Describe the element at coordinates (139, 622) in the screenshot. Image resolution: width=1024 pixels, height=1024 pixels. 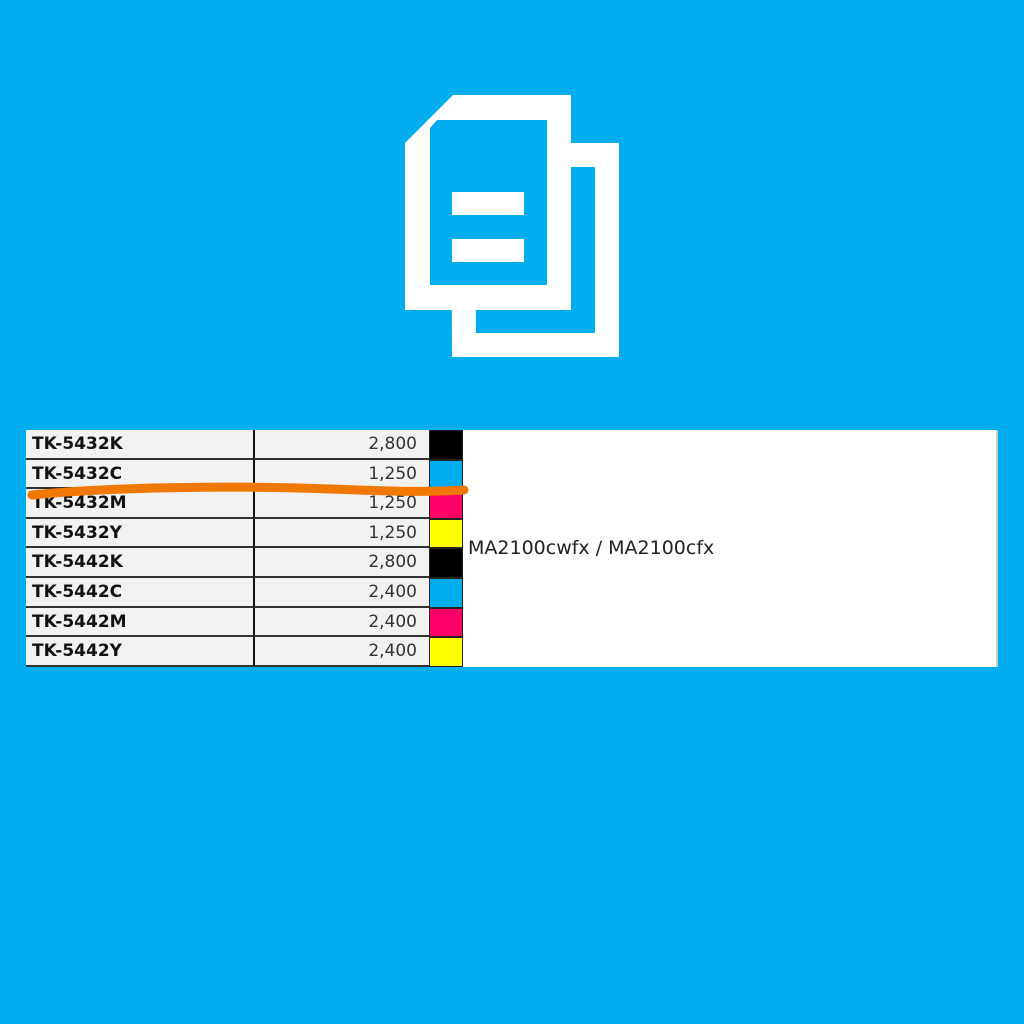
I see `toner-code: TK-5442M` at that location.